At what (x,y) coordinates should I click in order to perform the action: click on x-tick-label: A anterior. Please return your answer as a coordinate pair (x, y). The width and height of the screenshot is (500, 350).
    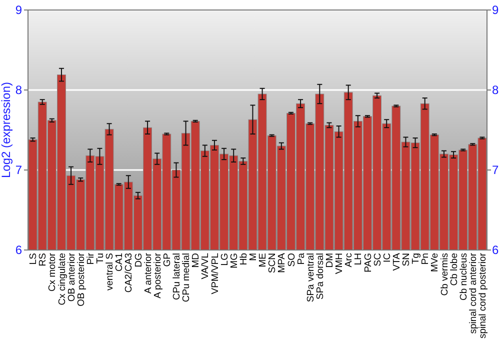
    Looking at the image, I should click on (148, 273).